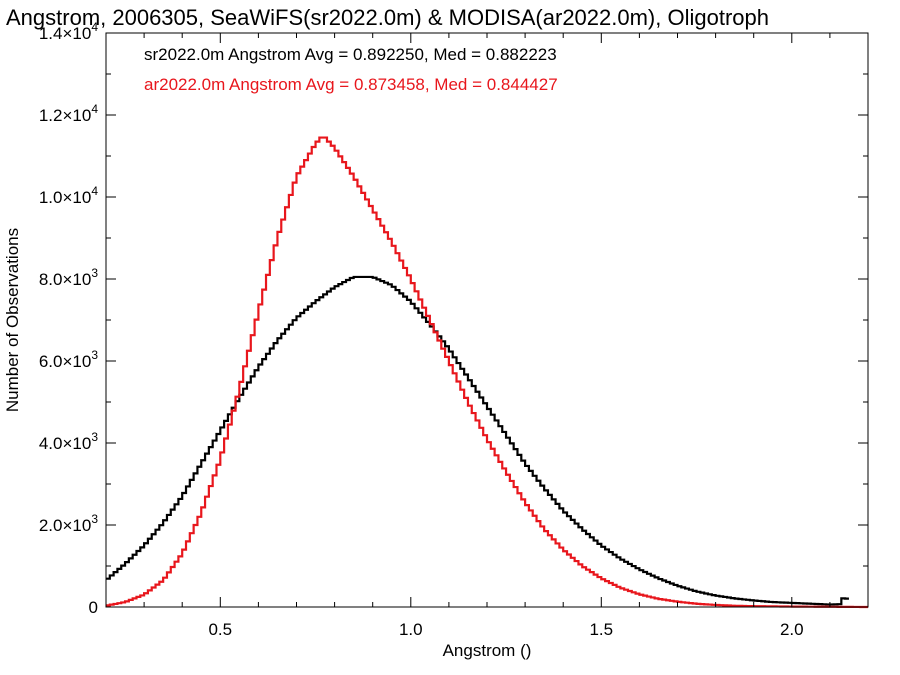 The width and height of the screenshot is (900, 675). Describe the element at coordinates (601, 629) in the screenshot. I see `x-tick-label: 1.5` at that location.